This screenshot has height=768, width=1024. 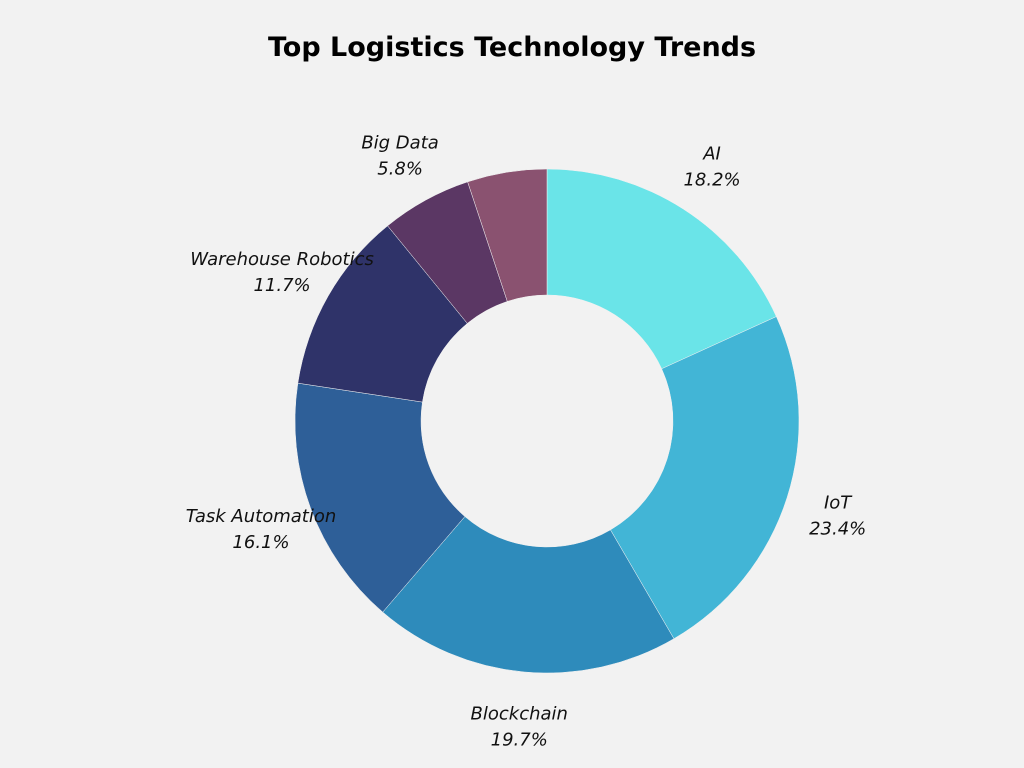 What do you see at coordinates (380, 497) in the screenshot?
I see `slice-task-automation` at bounding box center [380, 497].